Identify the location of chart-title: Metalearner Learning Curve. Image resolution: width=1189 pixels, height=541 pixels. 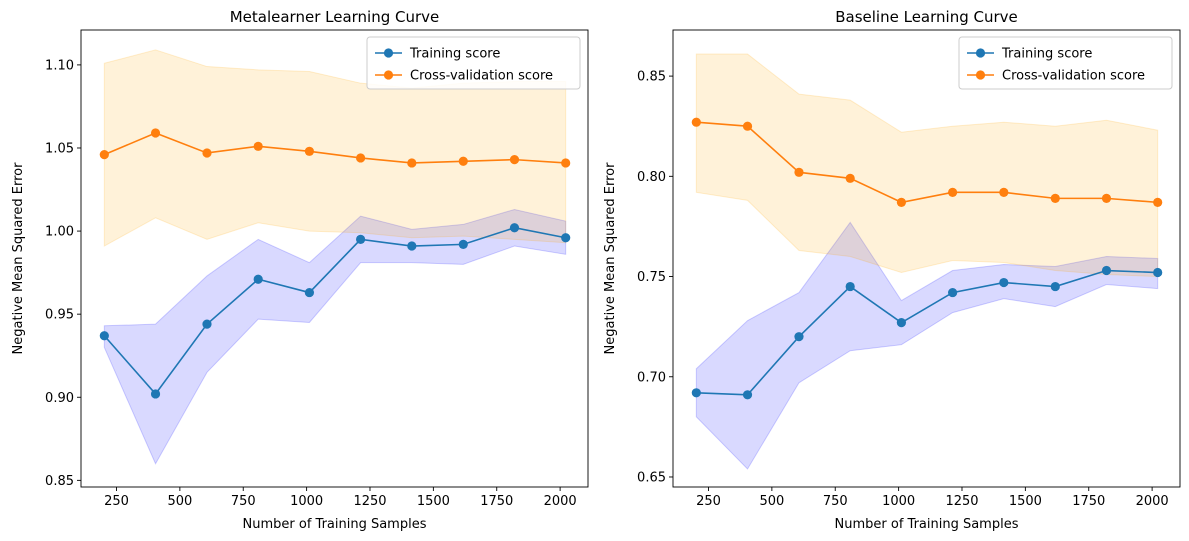
(335, 17).